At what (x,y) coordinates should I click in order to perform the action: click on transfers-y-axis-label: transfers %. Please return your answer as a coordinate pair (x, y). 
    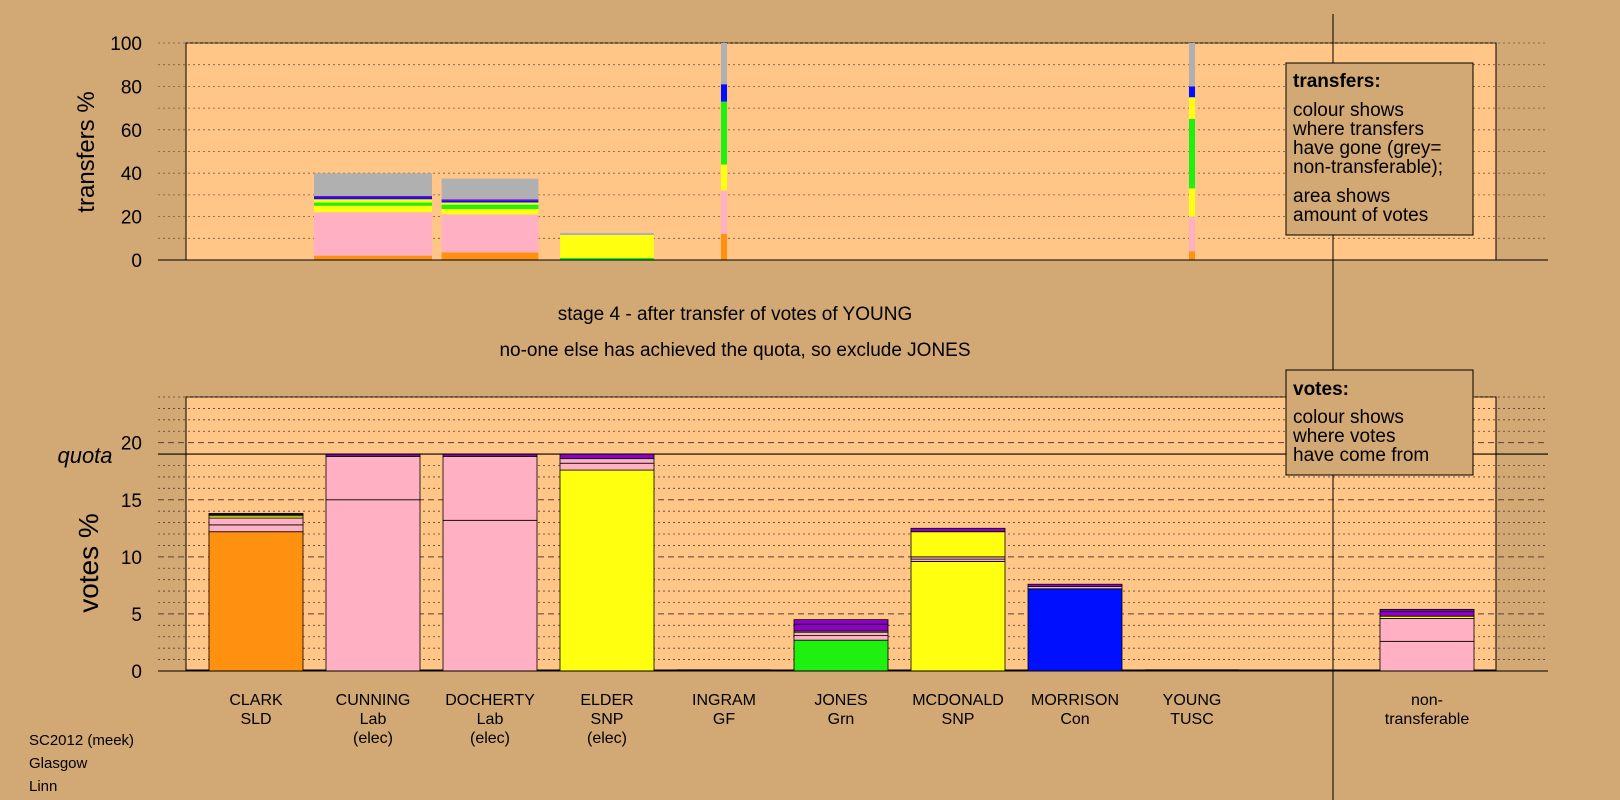
    Looking at the image, I should click on (86, 151).